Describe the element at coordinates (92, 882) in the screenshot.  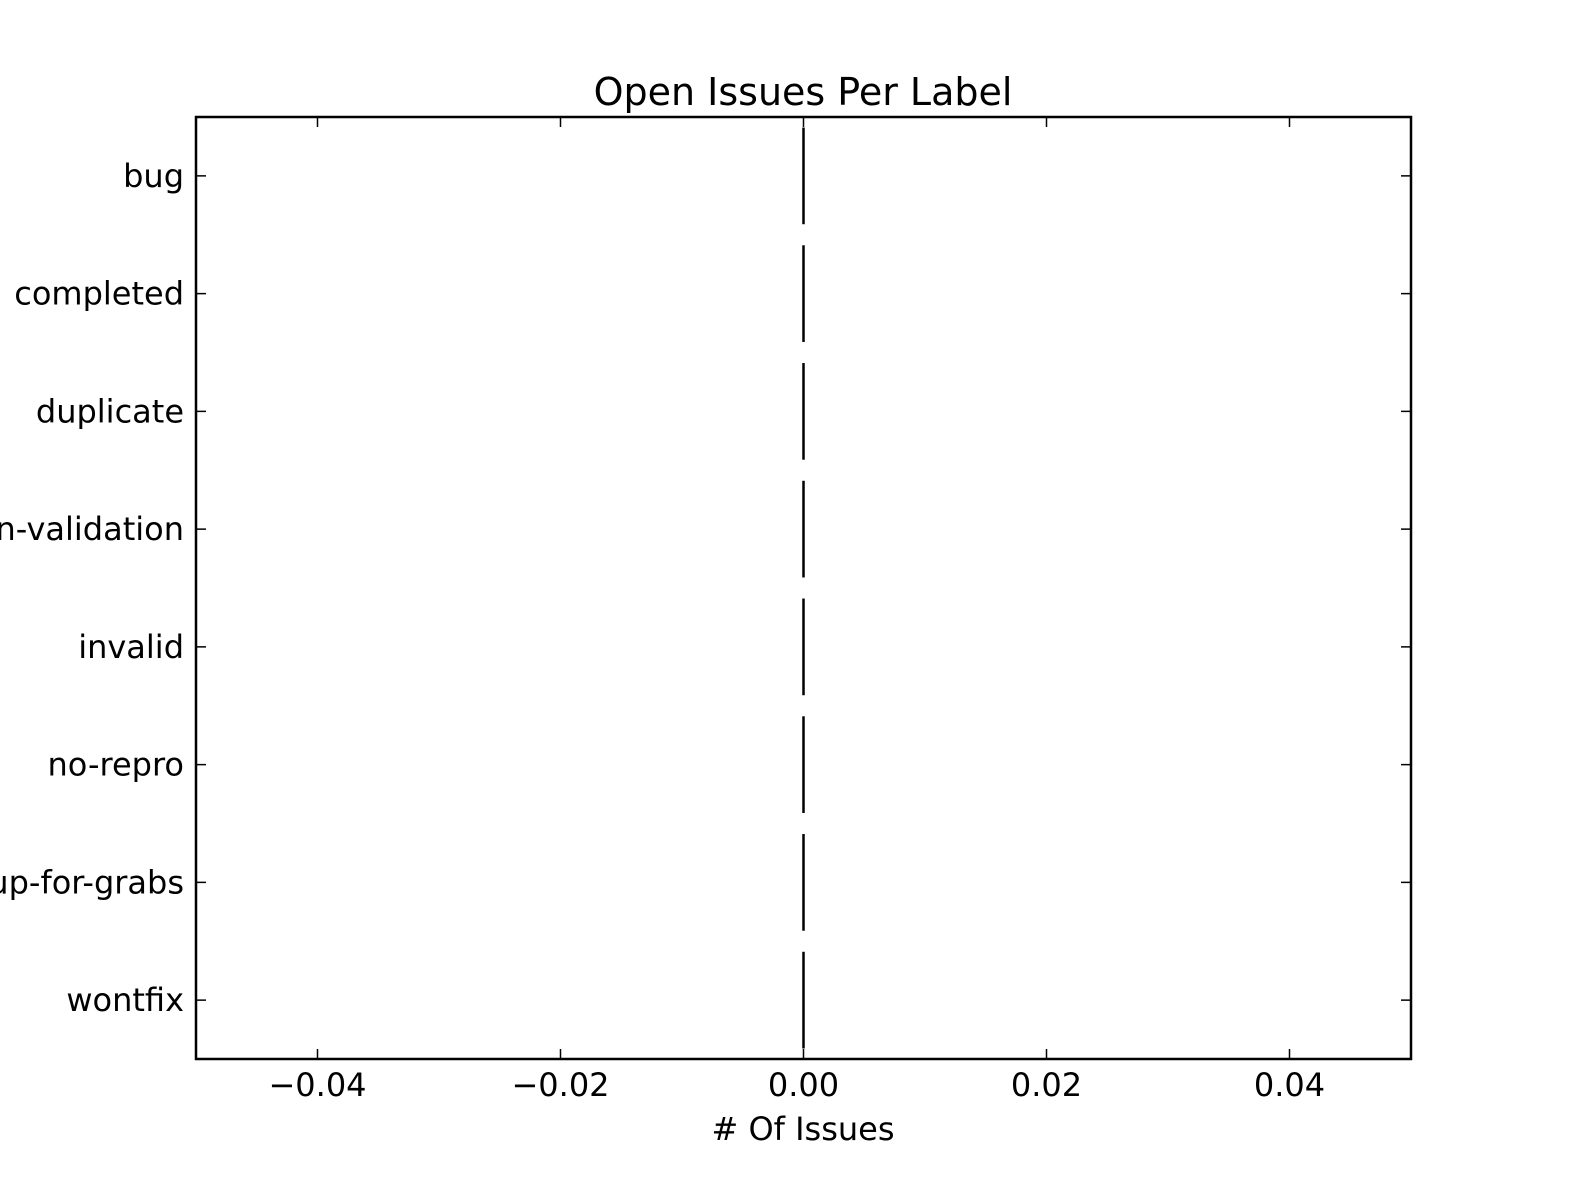
I see `y-tick-label: up-for-grabs` at that location.